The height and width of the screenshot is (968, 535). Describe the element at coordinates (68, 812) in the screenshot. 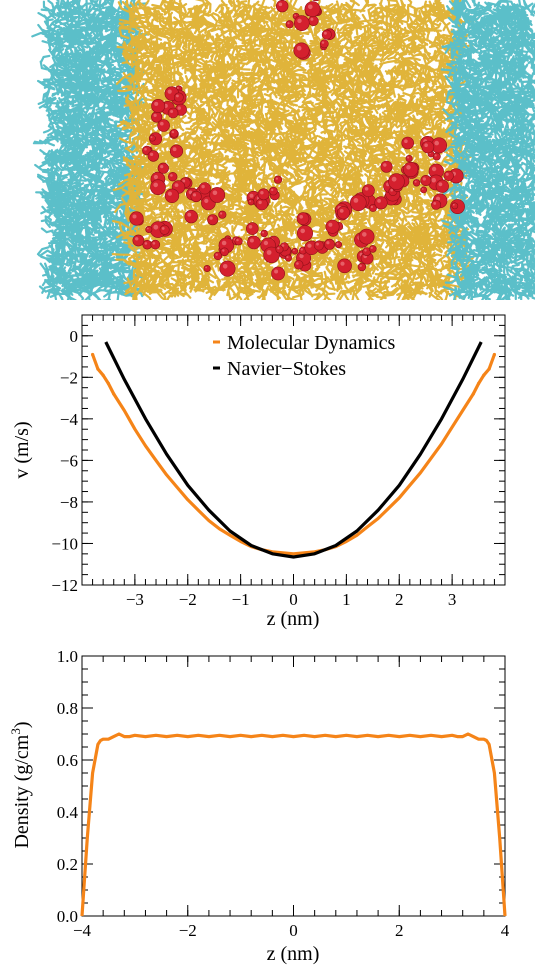

I see `y-tick-label: 0.4` at that location.